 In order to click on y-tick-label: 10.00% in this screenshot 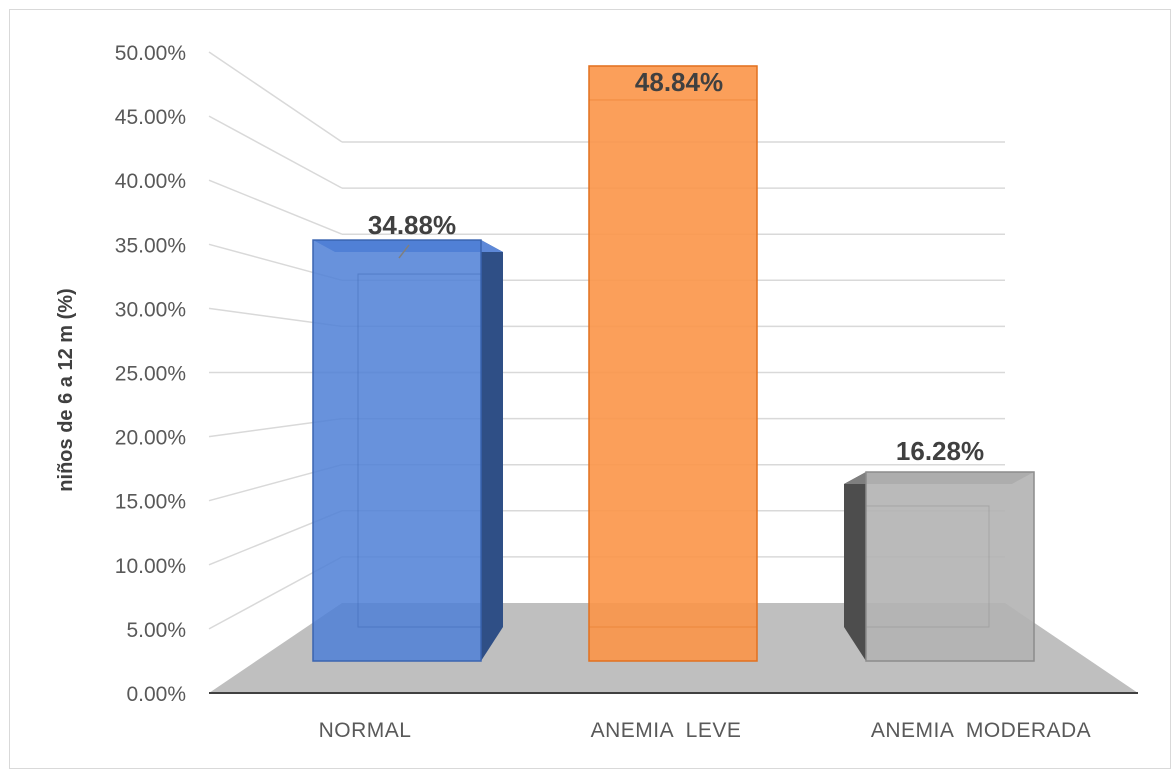, I will do `click(150, 566)`.